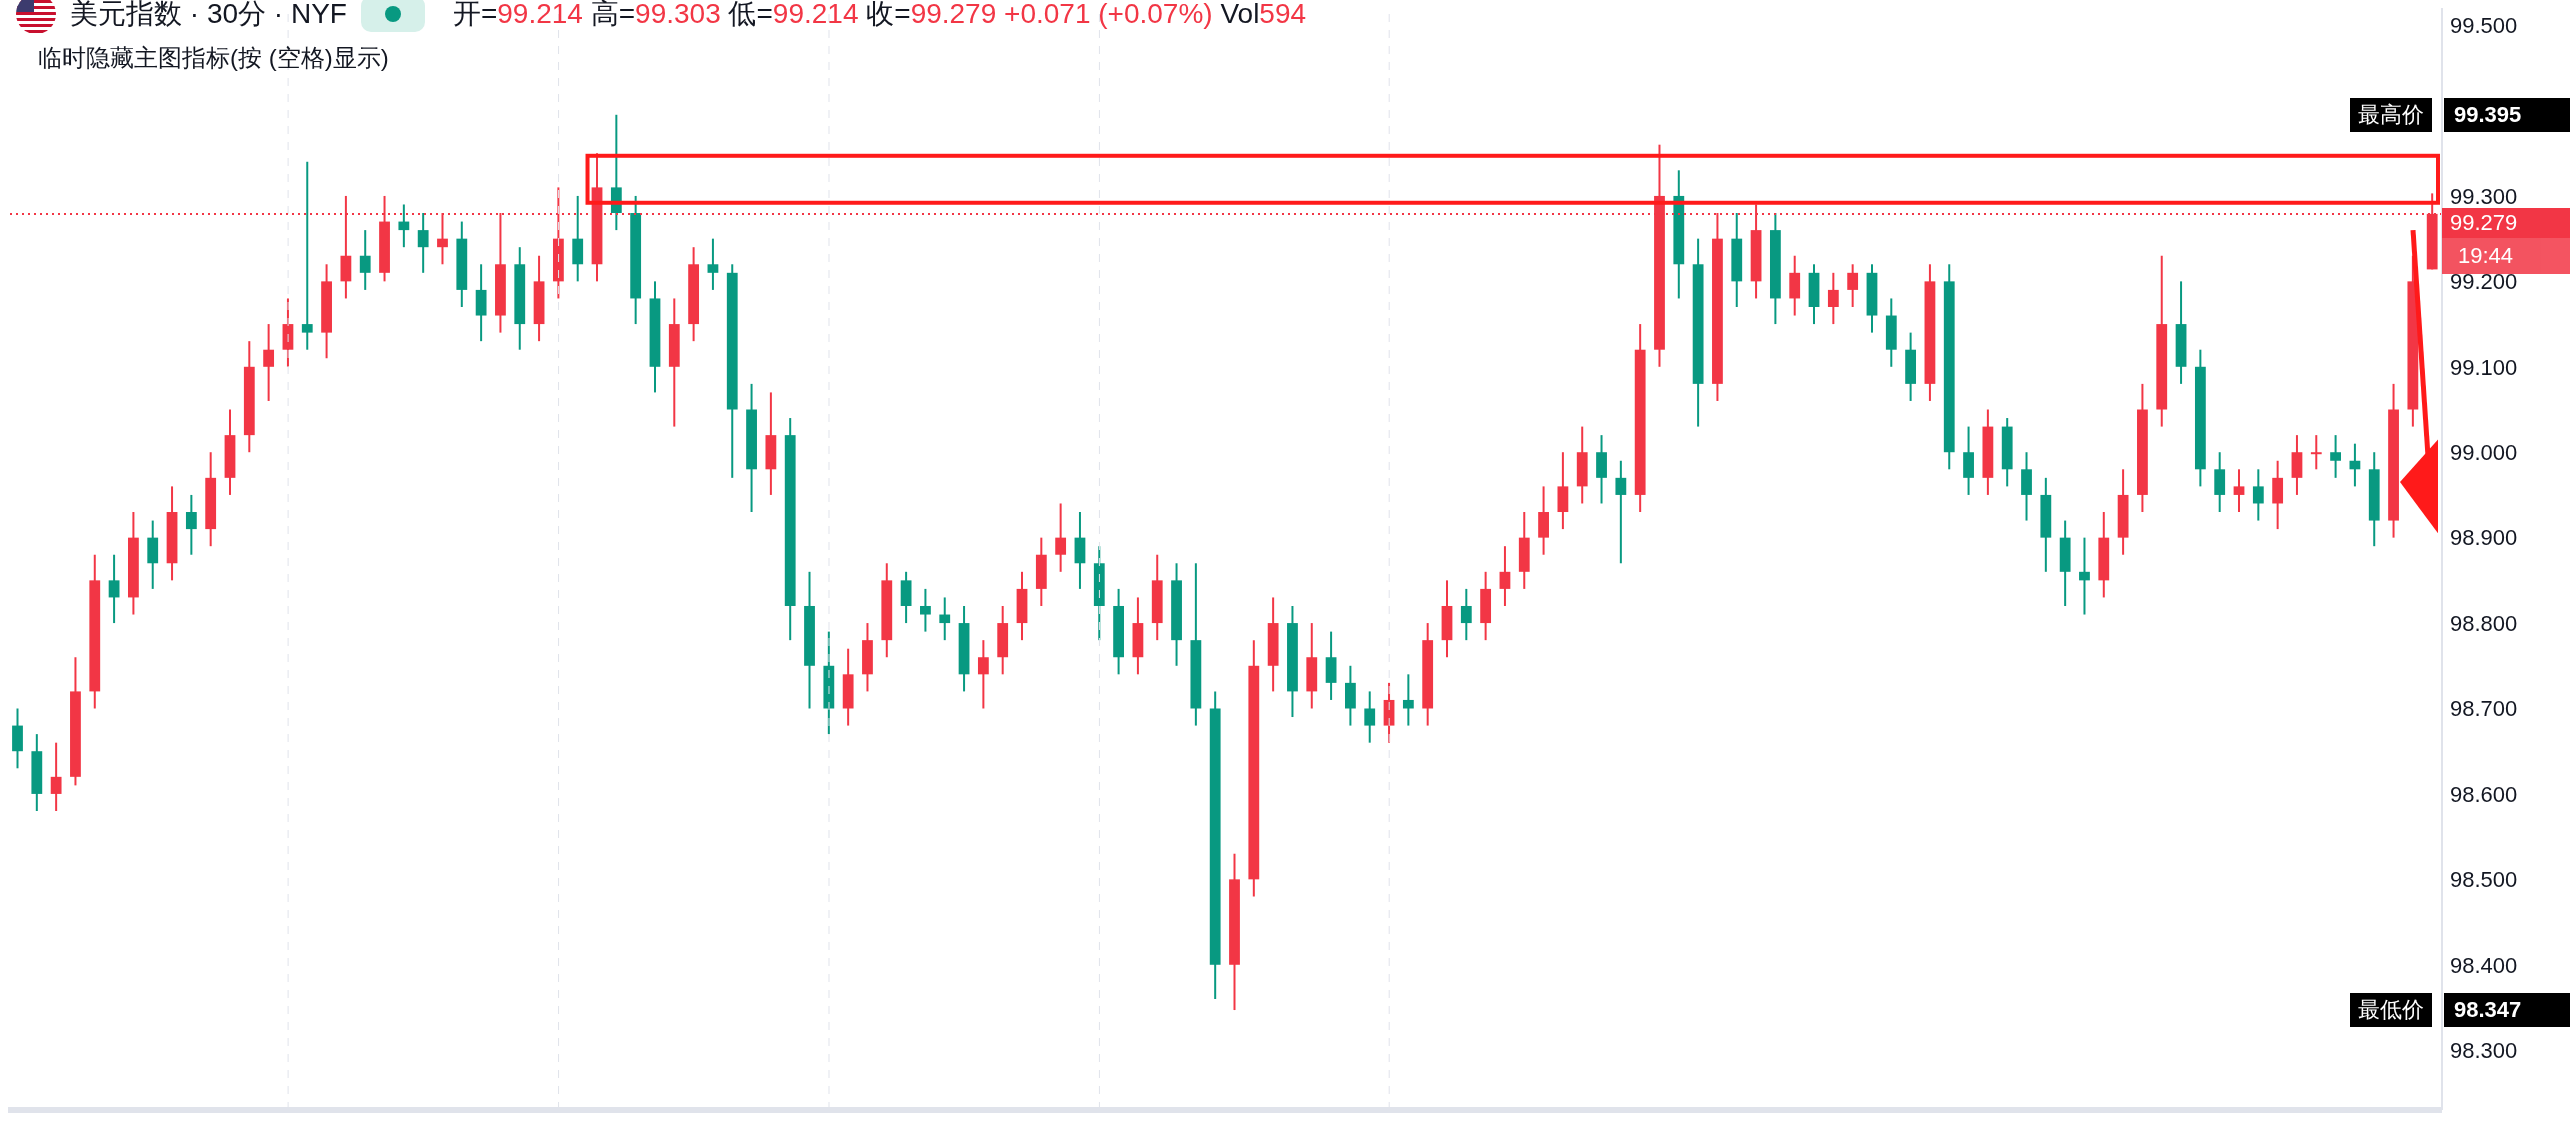 The width and height of the screenshot is (2570, 1128). Describe the element at coordinates (879, 14) in the screenshot. I see `text: 开=99.214 高=99.303 低=99.214 收=99.279 +0.071 (+0.07%) Vol594` at that location.